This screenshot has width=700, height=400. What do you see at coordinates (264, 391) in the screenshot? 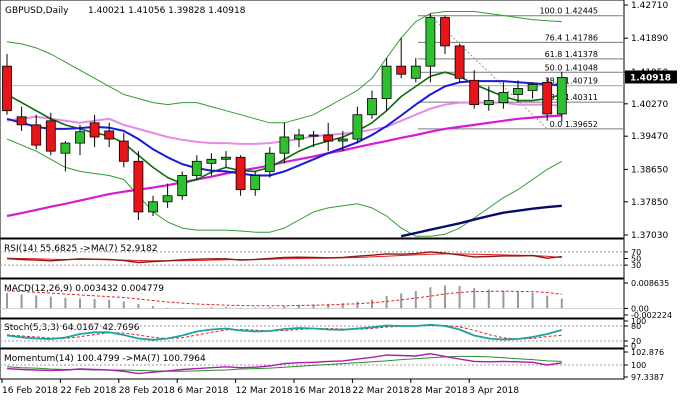
I see `time-tick-label: 12 Mar 2018` at bounding box center [264, 391].